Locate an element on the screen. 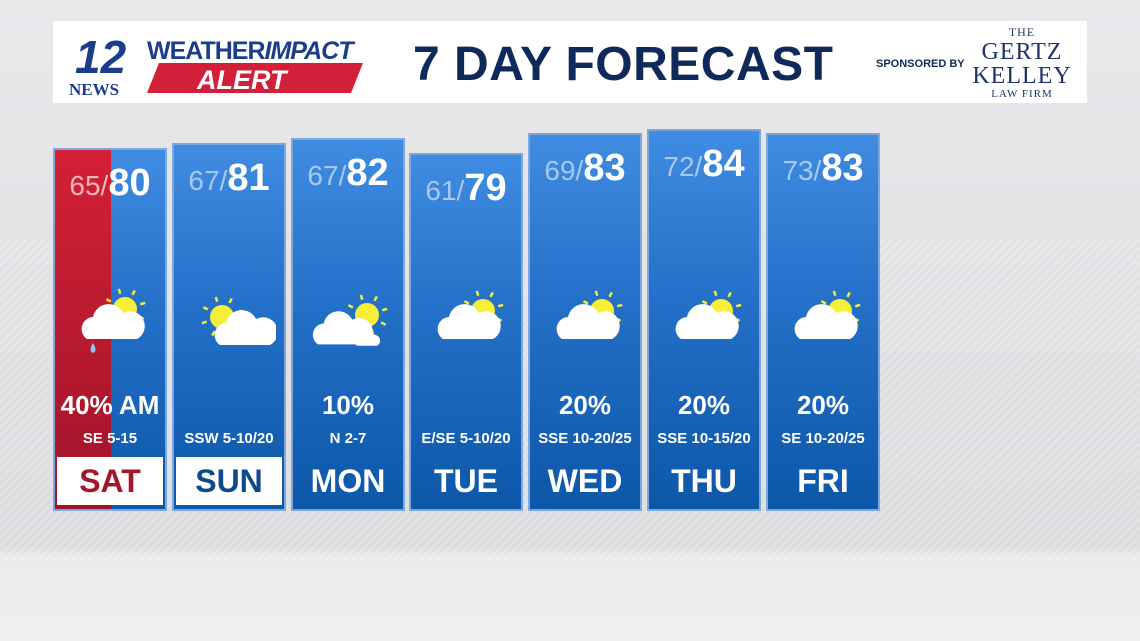  svg-text: NEWS is located at coordinates (94, 88).